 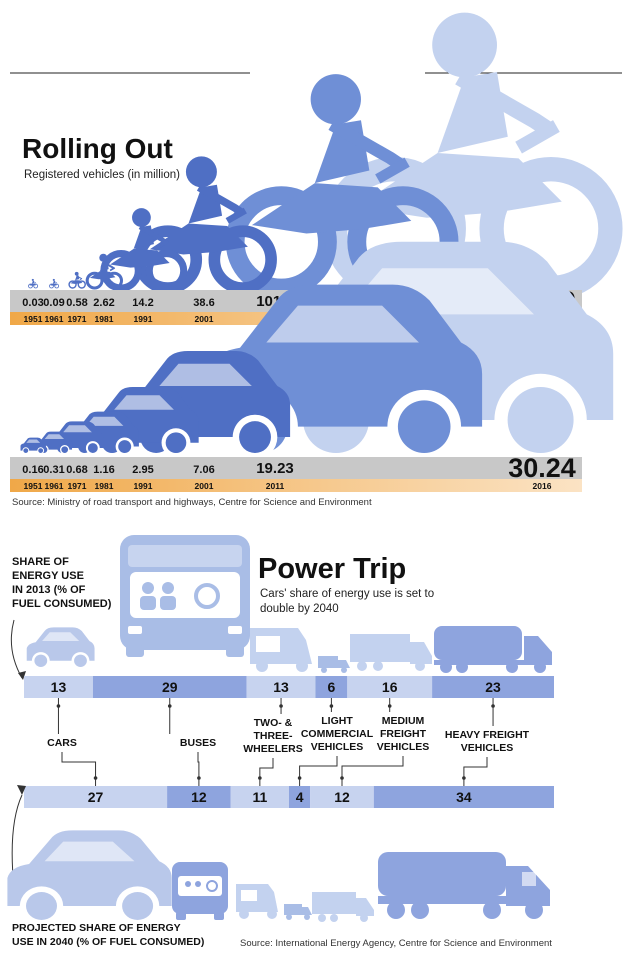 I want to click on label-2013-line2: ENERGY USE, so click(x=48, y=576).